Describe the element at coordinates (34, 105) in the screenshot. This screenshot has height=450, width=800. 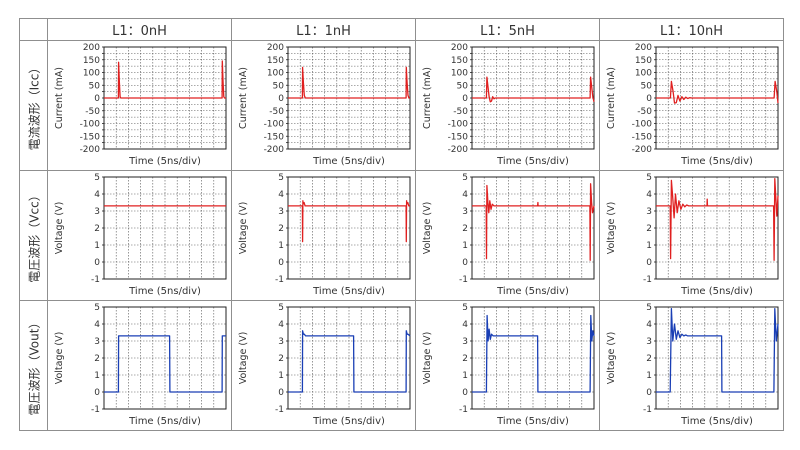
I see `row-header-label: 電流波形（Icc）` at that location.